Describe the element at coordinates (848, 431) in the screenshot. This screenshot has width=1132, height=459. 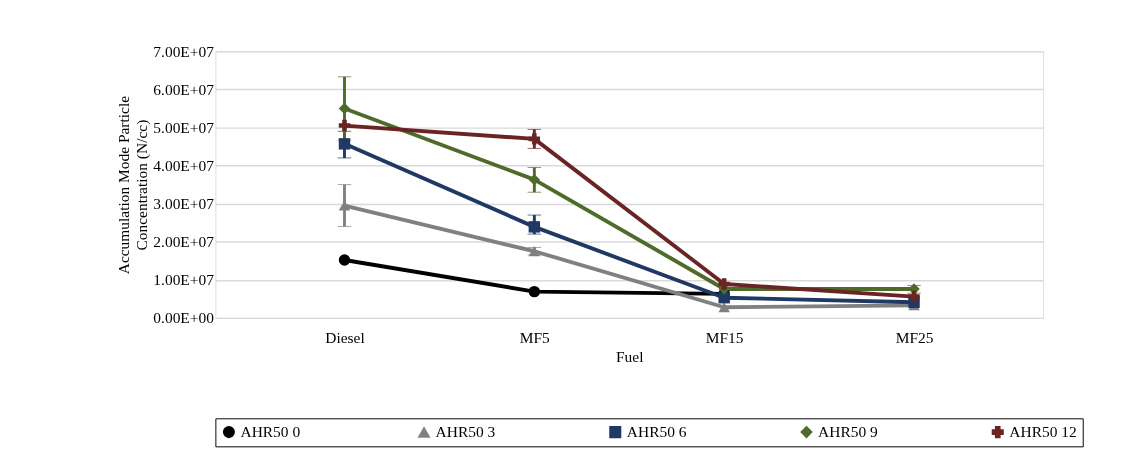
I see `legend-label: AHR50 9` at that location.